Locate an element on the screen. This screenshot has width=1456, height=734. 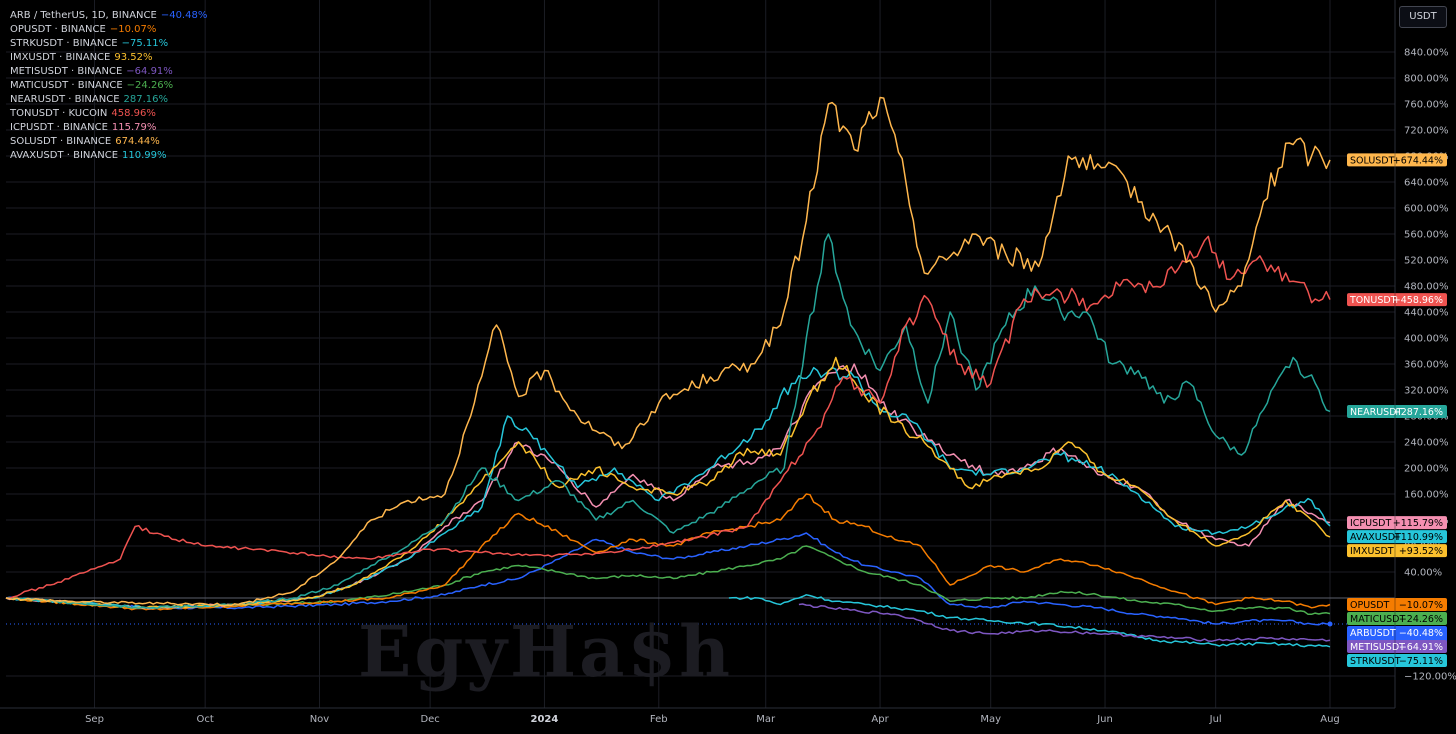
y-tick-label: 320.00% is located at coordinates (1426, 391).